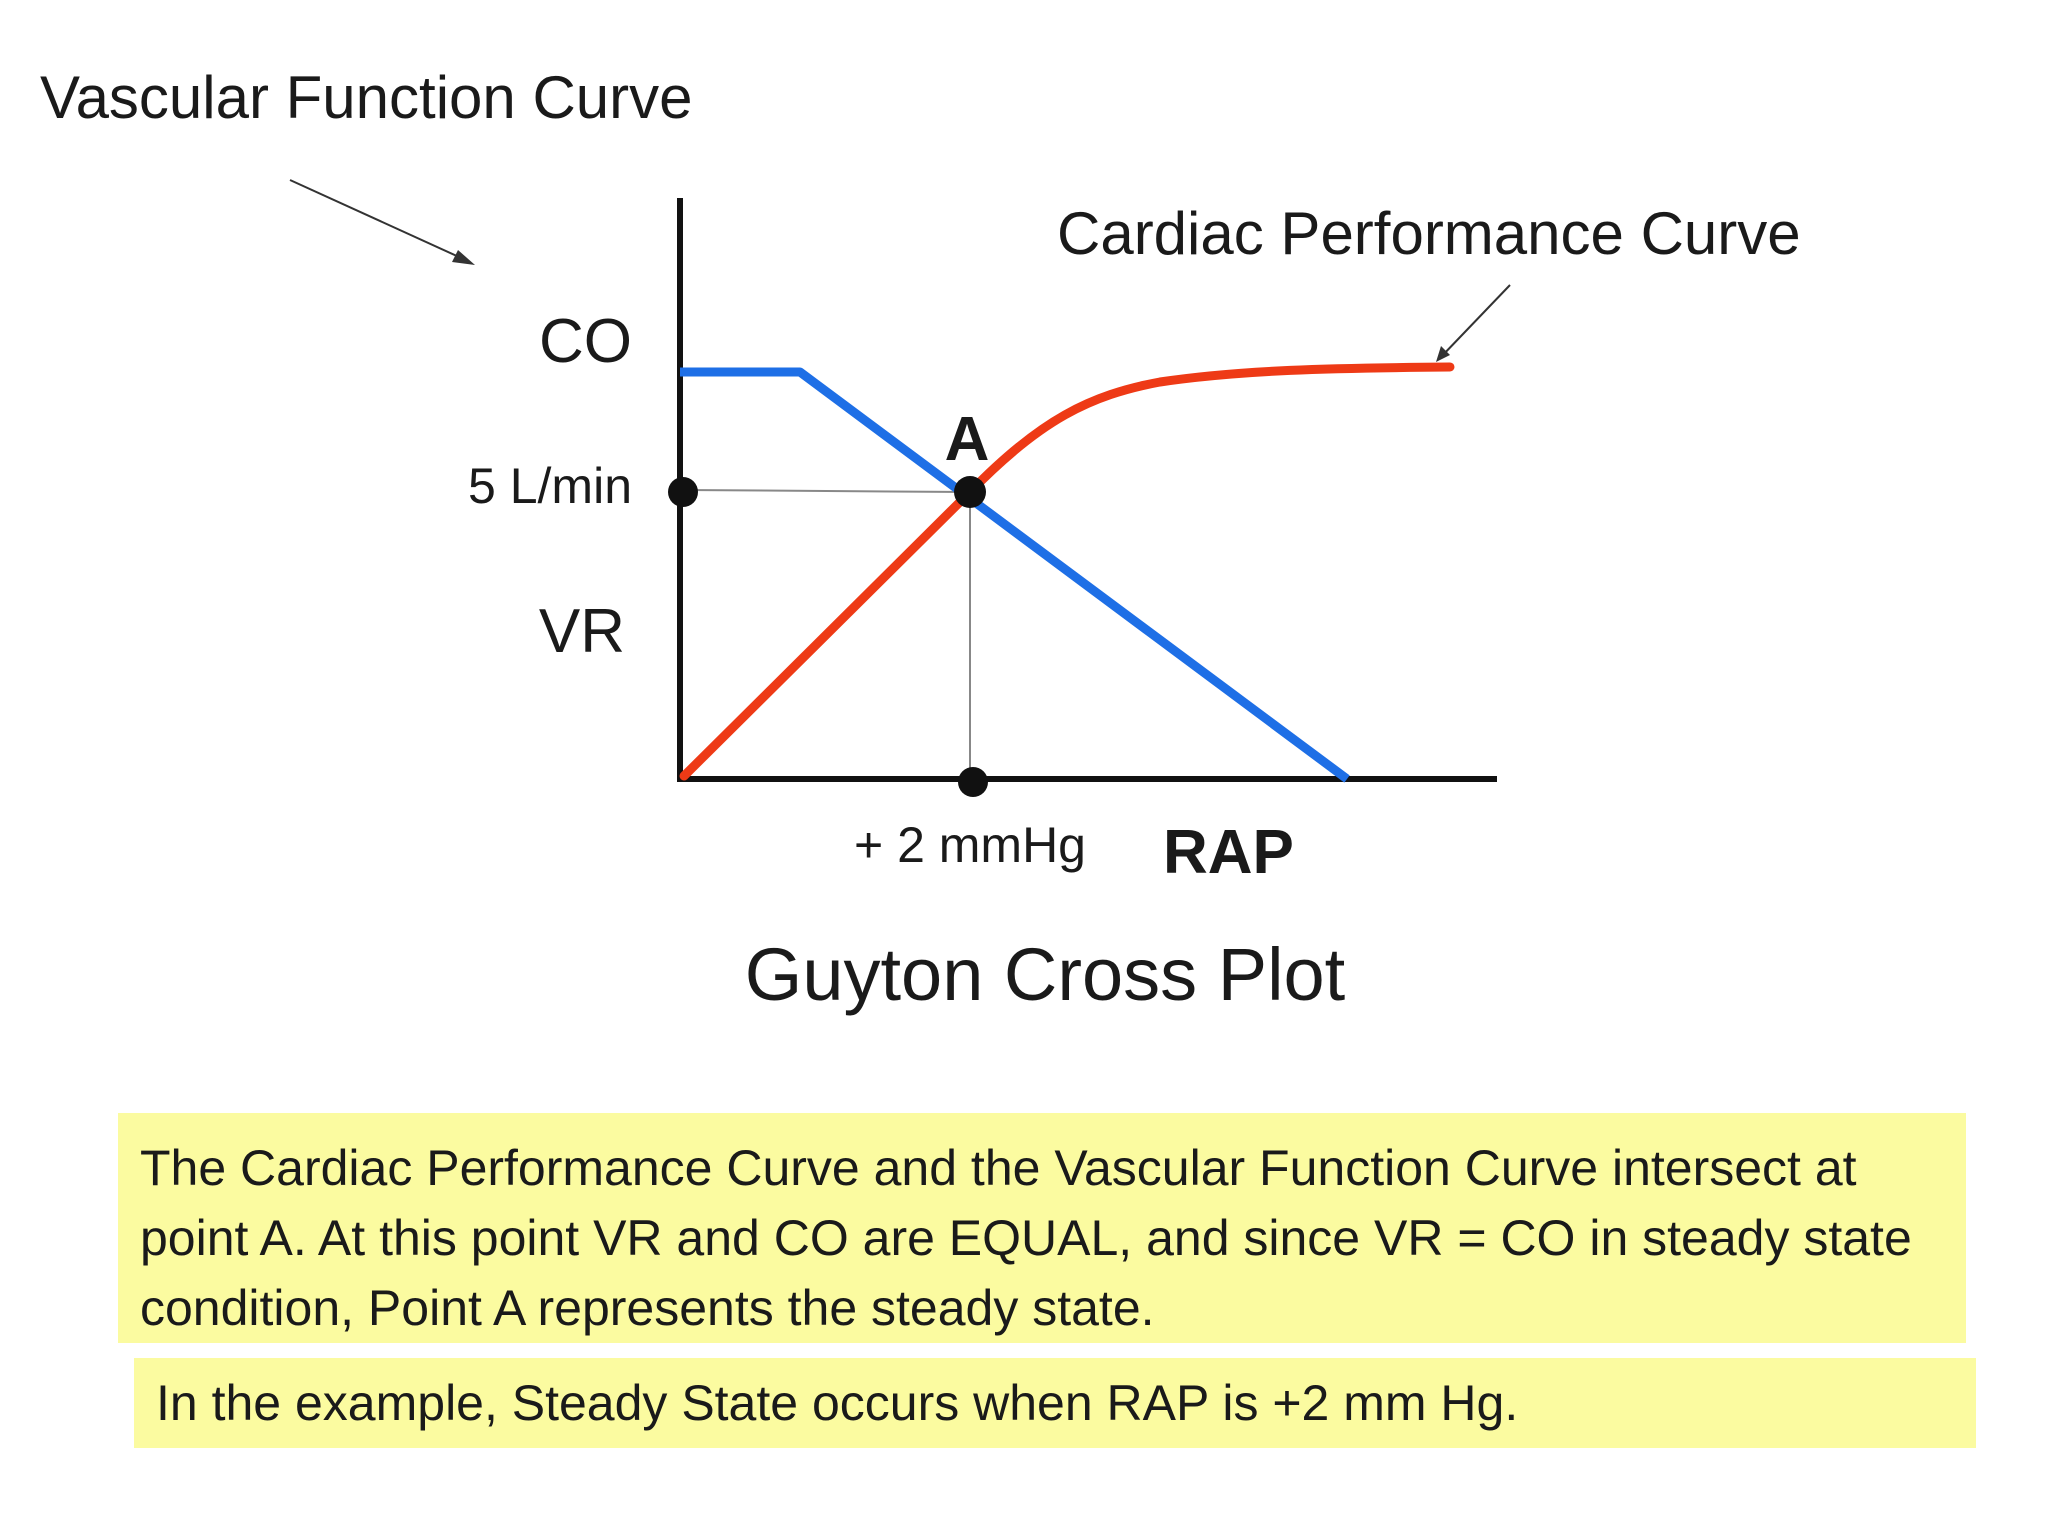 Image resolution: width=2048 pixels, height=1536 pixels. Describe the element at coordinates (683, 492) in the screenshot. I see `y-tick-point` at that location.